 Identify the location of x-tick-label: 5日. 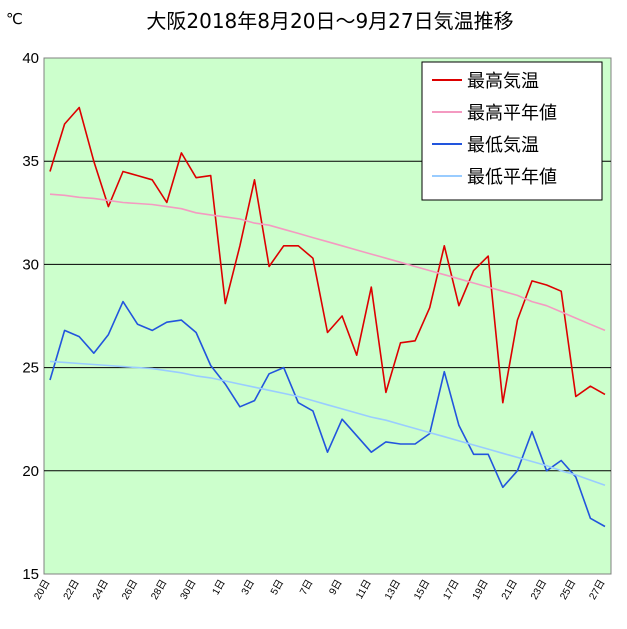
(277, 587).